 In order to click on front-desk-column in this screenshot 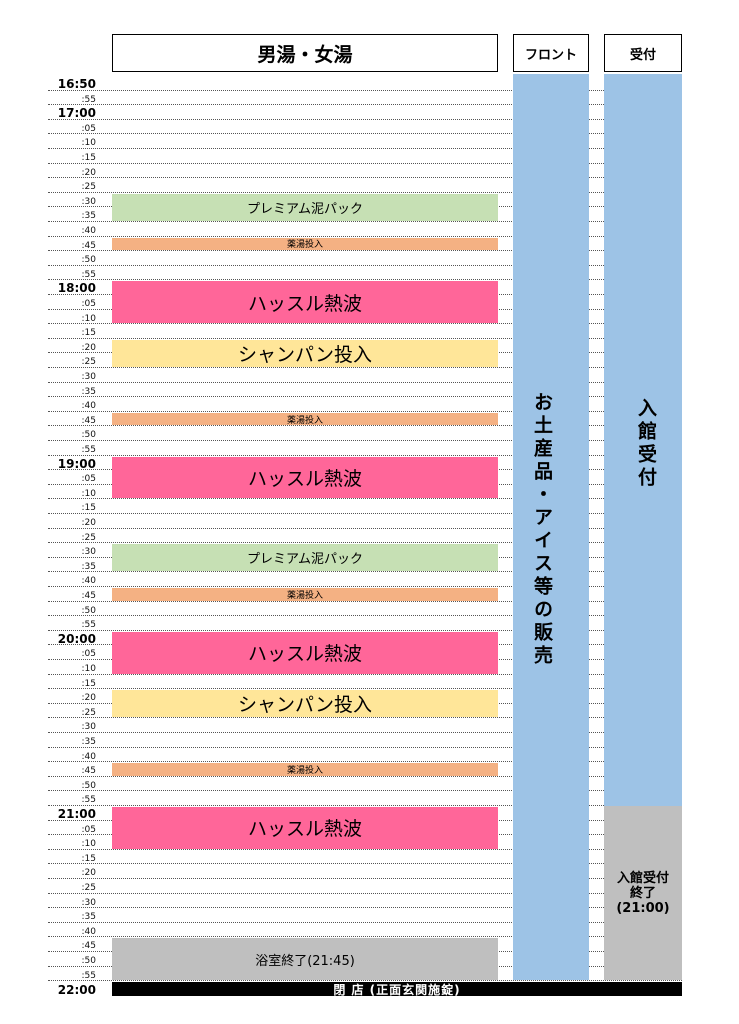, I will do `click(551, 527)`.